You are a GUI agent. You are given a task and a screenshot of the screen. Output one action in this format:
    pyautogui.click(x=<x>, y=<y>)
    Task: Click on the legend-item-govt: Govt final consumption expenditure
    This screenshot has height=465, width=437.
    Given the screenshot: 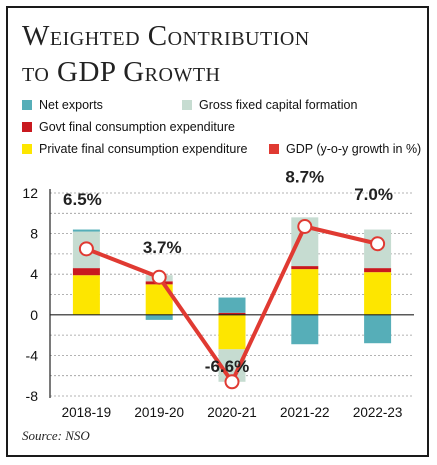 What is the action you would take?
    pyautogui.click(x=128, y=127)
    